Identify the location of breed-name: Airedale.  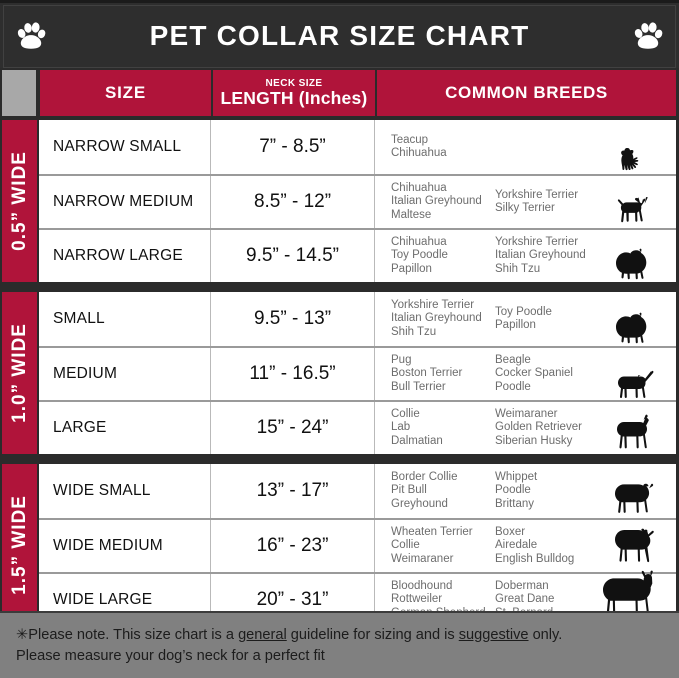
(516, 545).